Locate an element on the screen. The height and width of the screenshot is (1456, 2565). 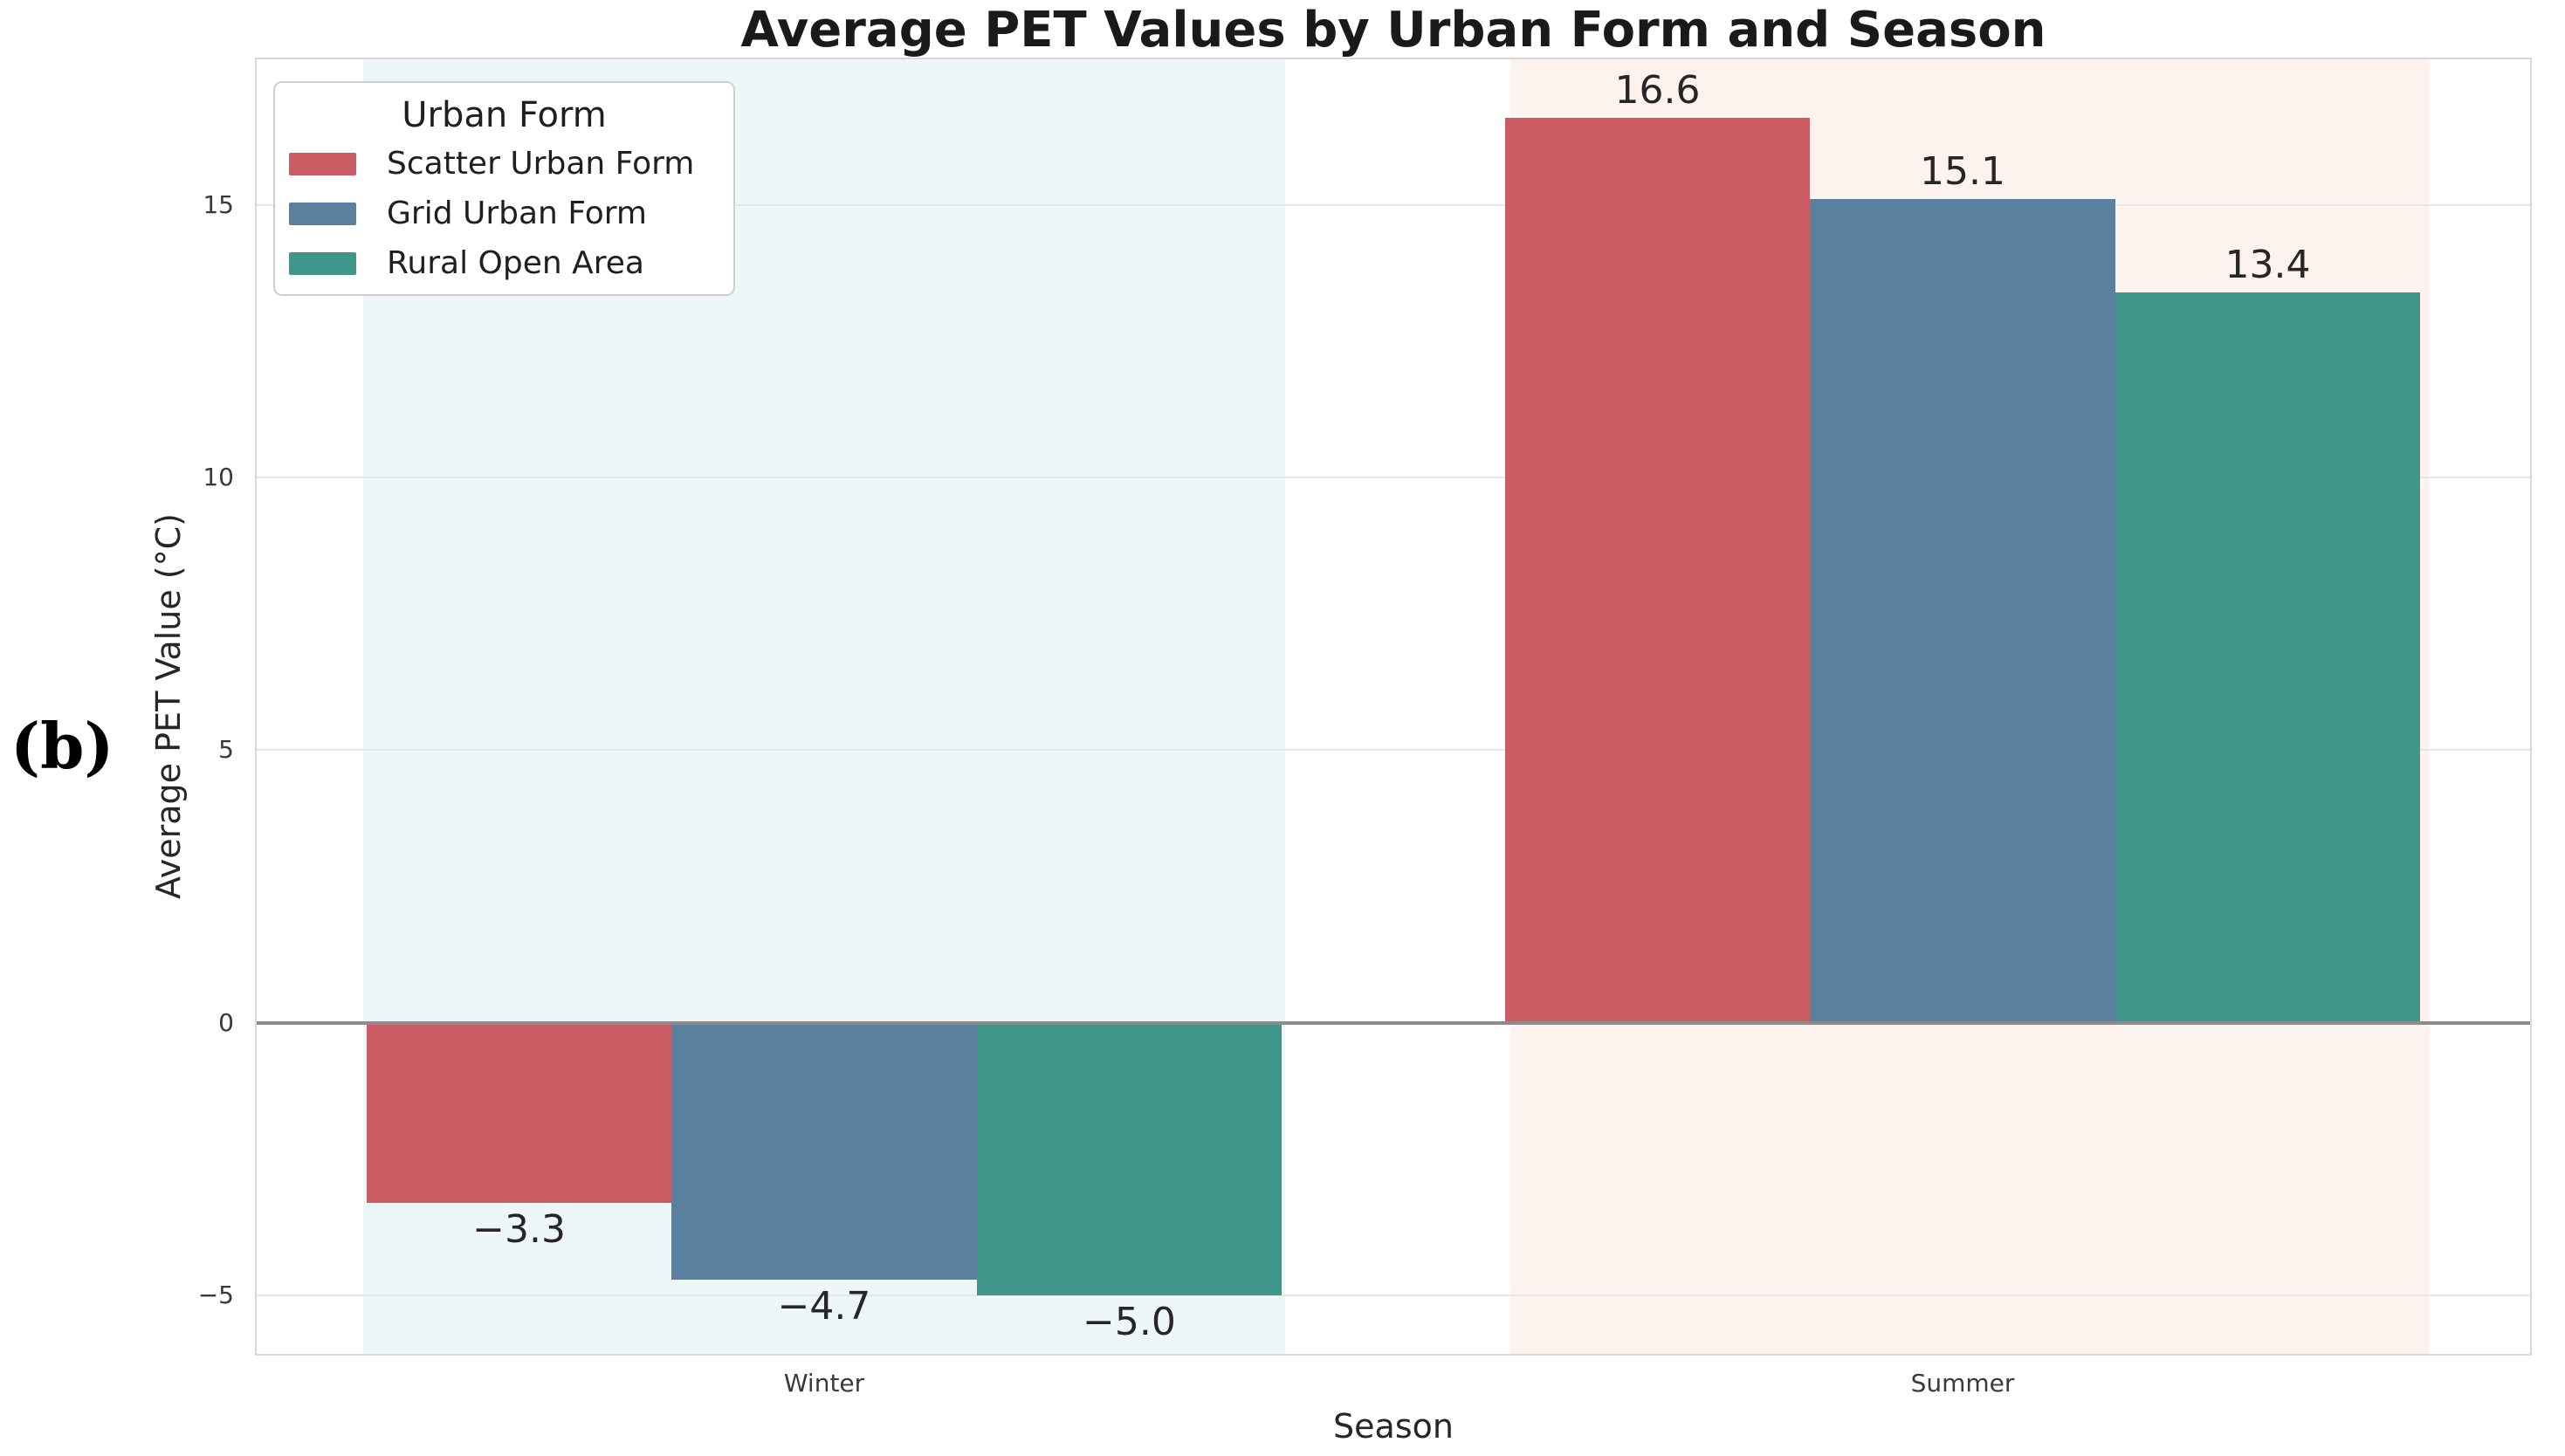
y-tick-label: −5 is located at coordinates (215, 1295).